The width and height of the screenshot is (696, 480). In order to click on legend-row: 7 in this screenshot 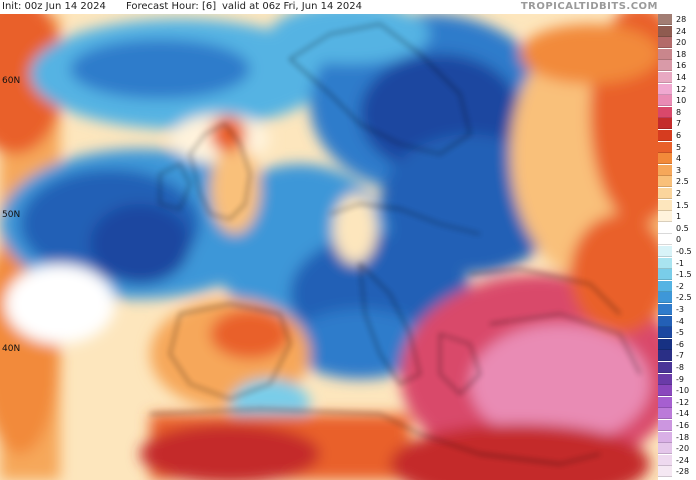, I will do `click(677, 124)`.